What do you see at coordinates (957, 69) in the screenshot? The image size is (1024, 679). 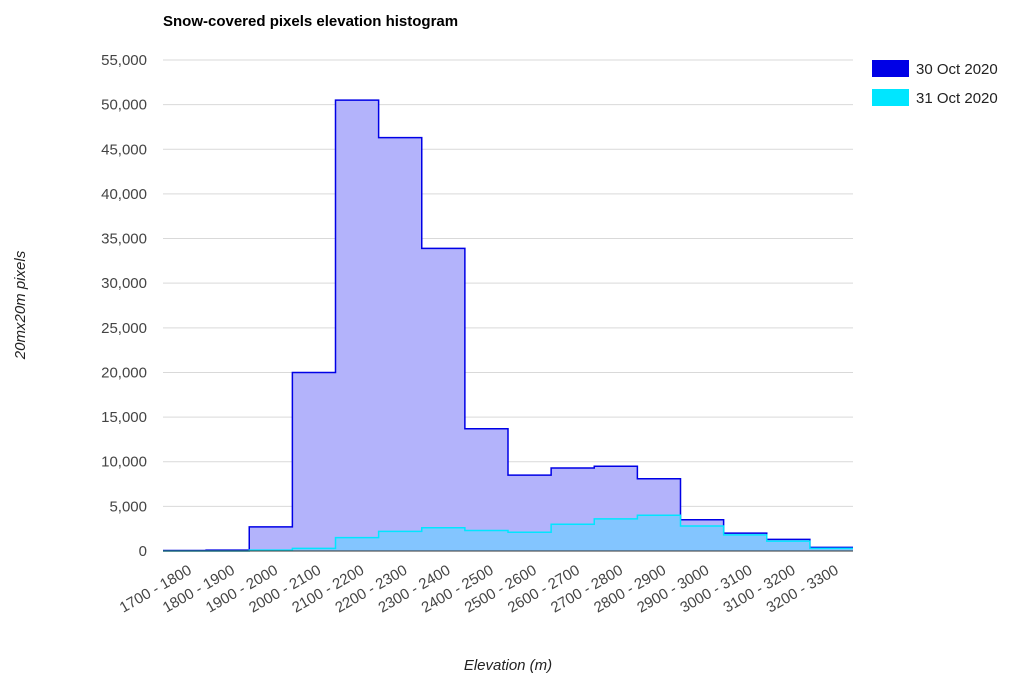 I see `legend-label-1: 30 Oct 2020` at bounding box center [957, 69].